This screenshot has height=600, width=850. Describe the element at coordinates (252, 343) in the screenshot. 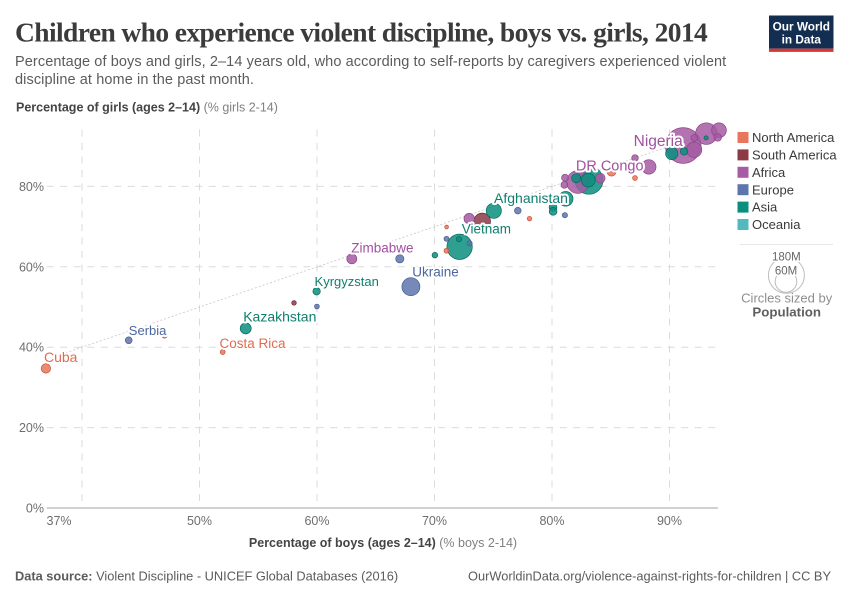

I see `svg-text: Costa Rica` at that location.